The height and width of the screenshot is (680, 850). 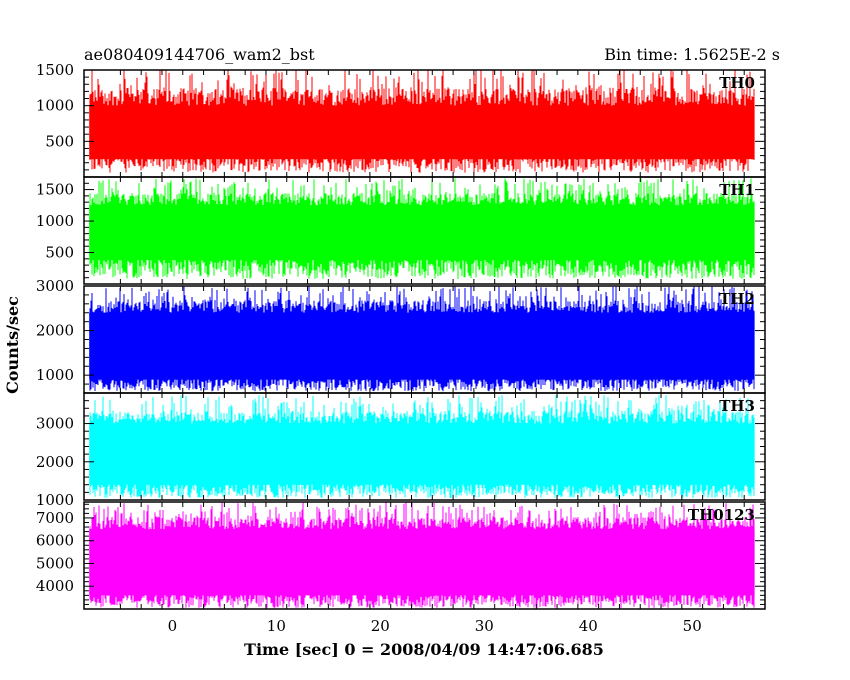 I want to click on panel-th0123: 4000 5000 6000 7000 TH0123, so click(x=401, y=555).